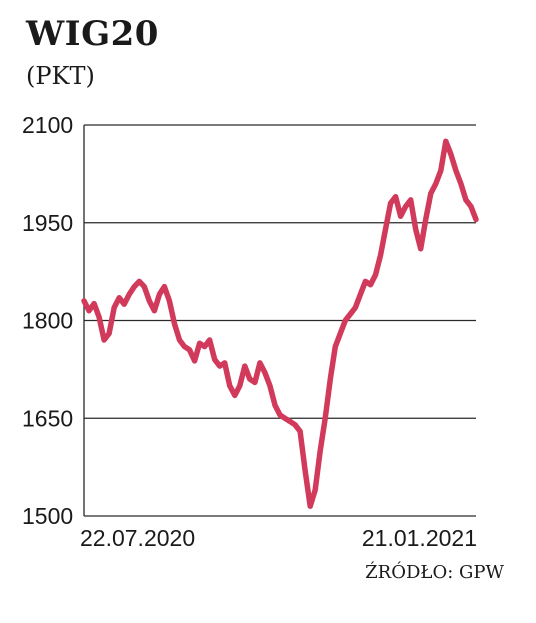  I want to click on y-tick-label: 2100, so click(47, 125).